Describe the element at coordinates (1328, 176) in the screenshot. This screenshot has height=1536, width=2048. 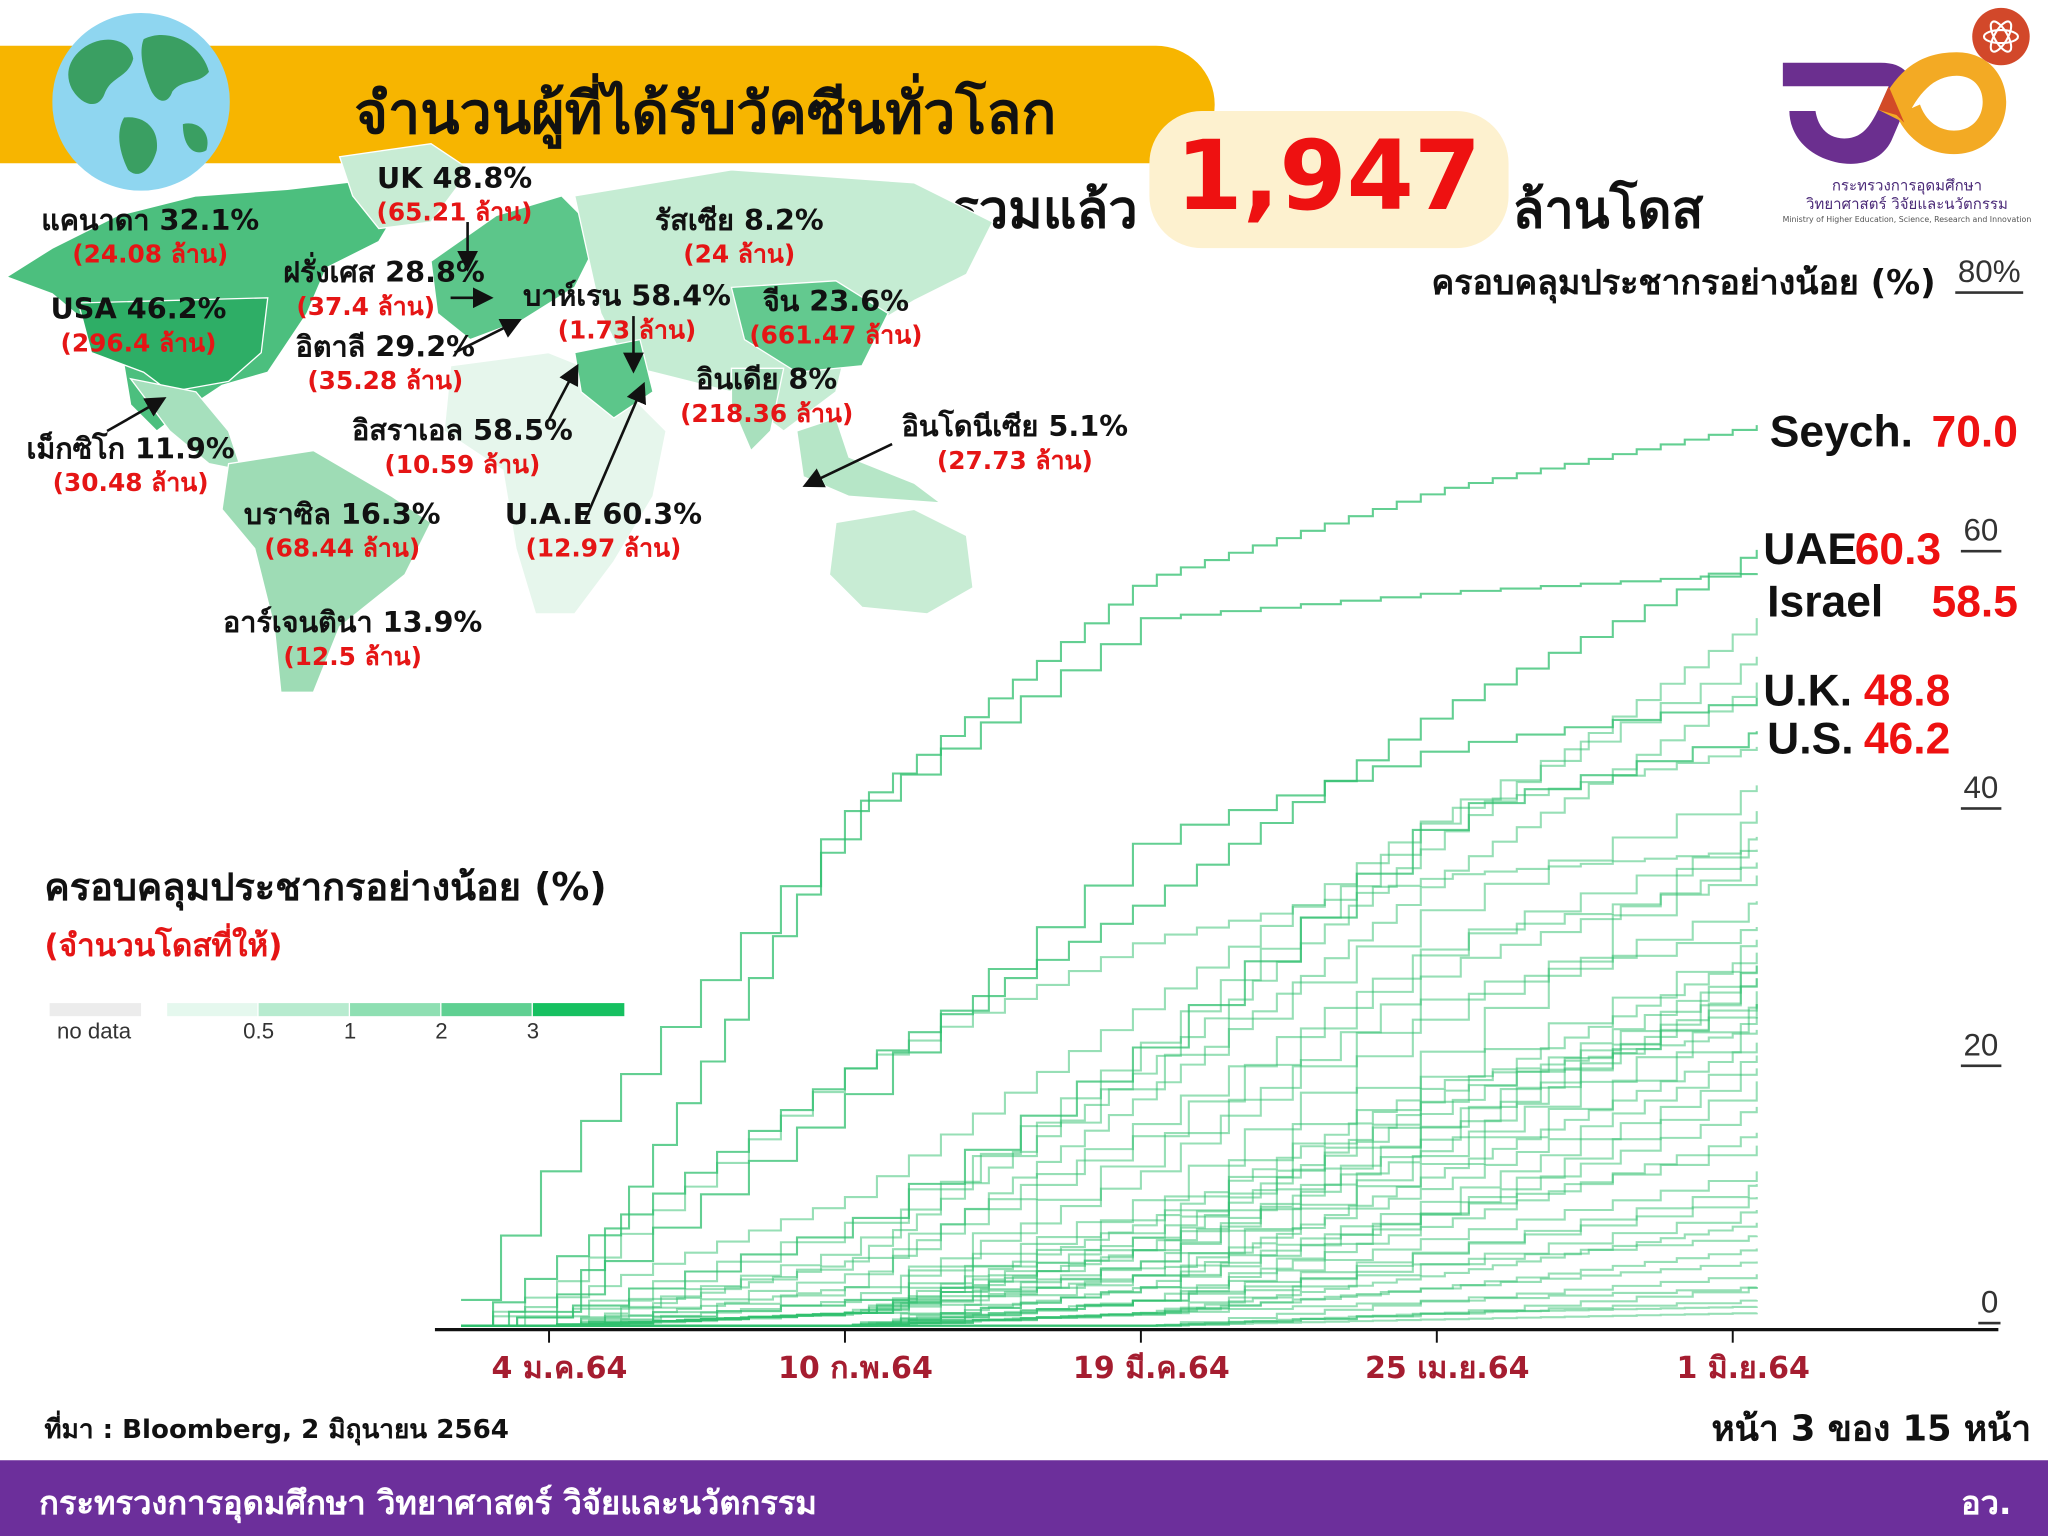
I see `total-doses: 1,947` at that location.